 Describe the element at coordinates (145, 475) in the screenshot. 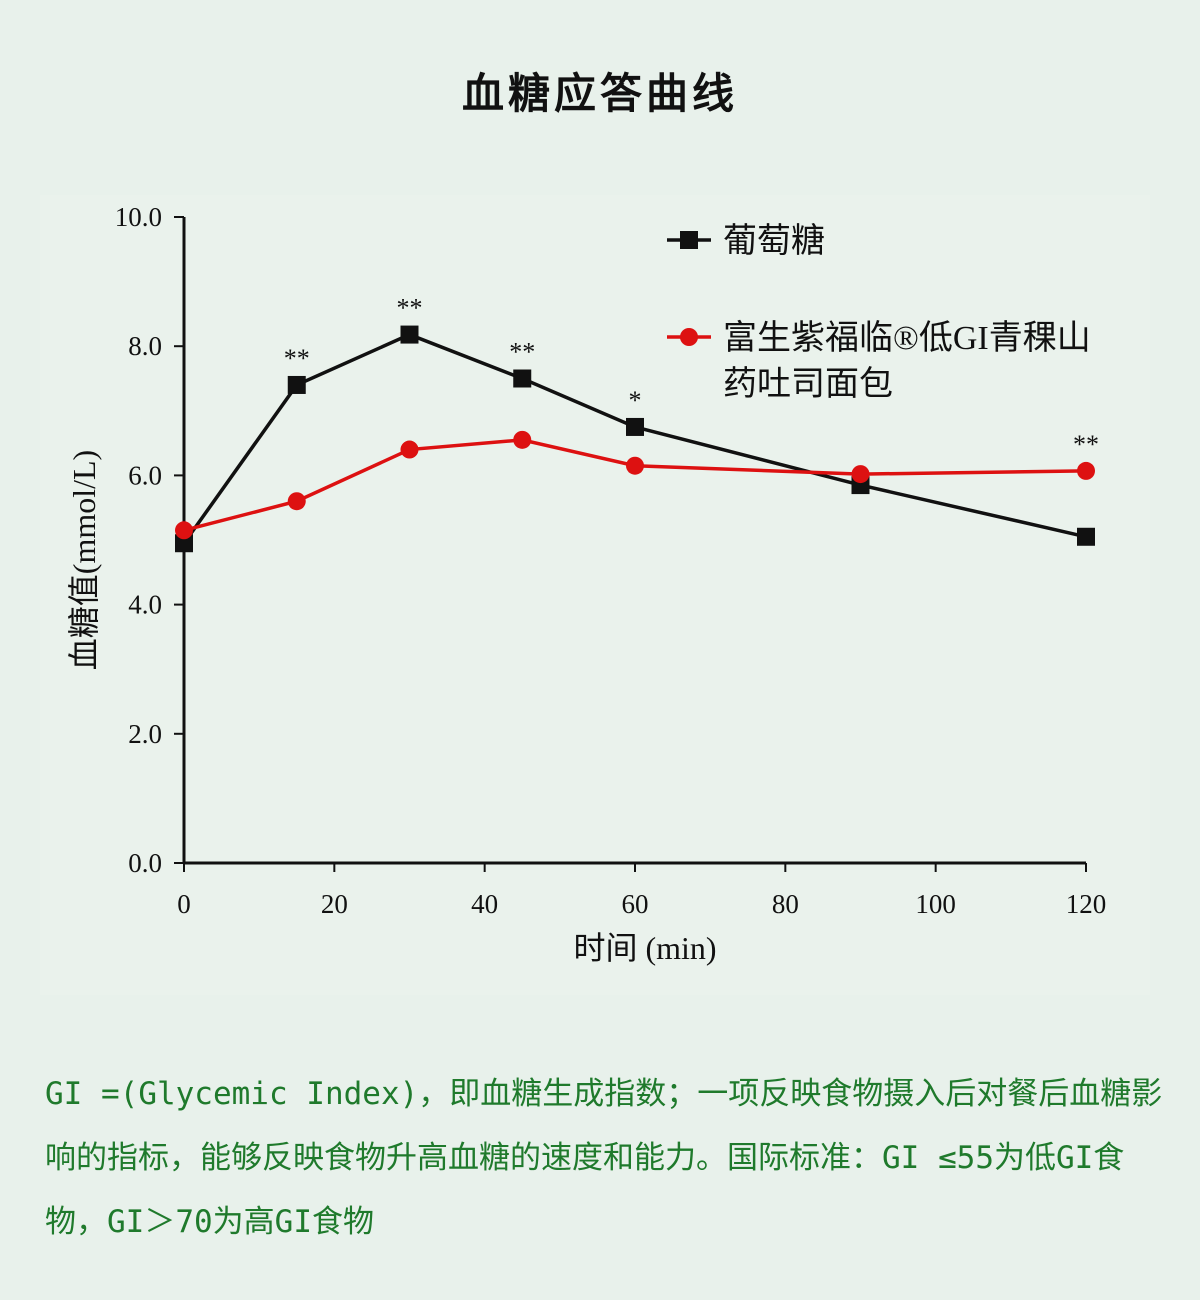

I see `y-tick-label: 6.0` at that location.